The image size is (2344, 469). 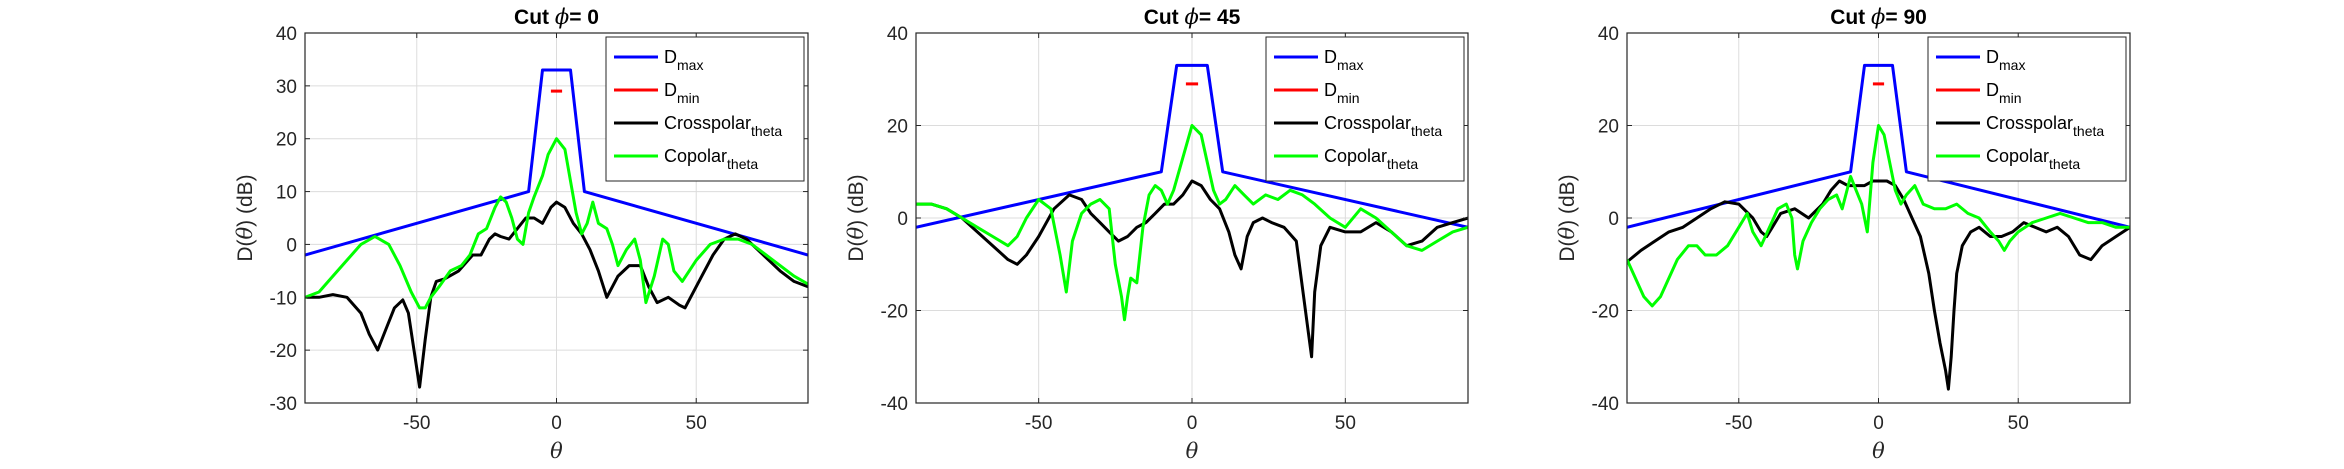 I want to click on chart-title: Cut ϕ= 45, so click(x=1192, y=17).